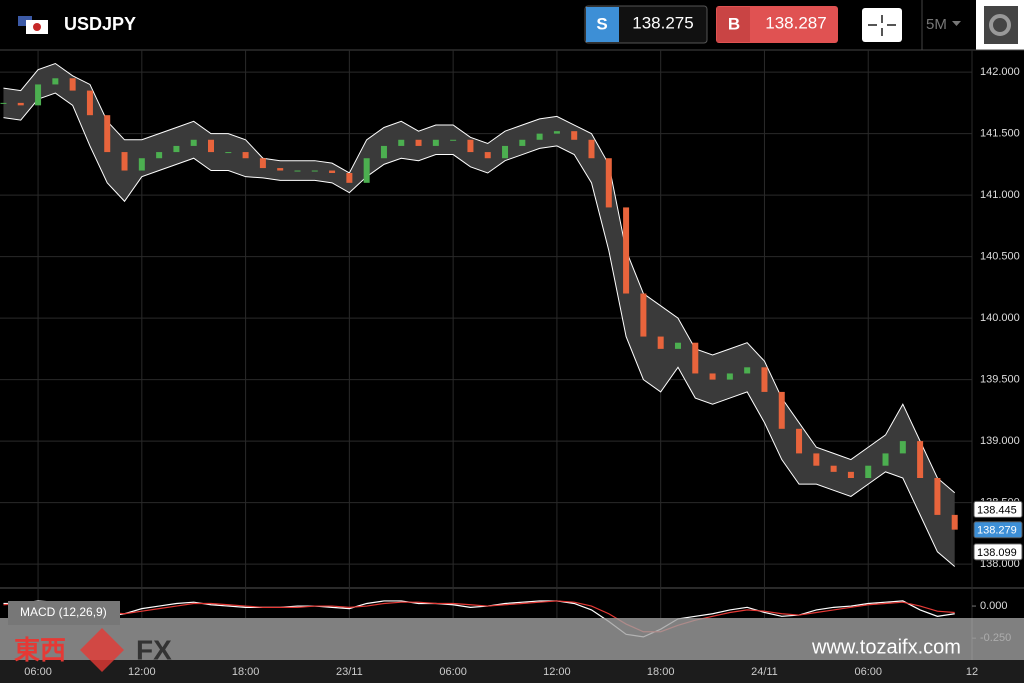 The height and width of the screenshot is (683, 1024). What do you see at coordinates (100, 24) in the screenshot?
I see `symbol: USDJPY` at bounding box center [100, 24].